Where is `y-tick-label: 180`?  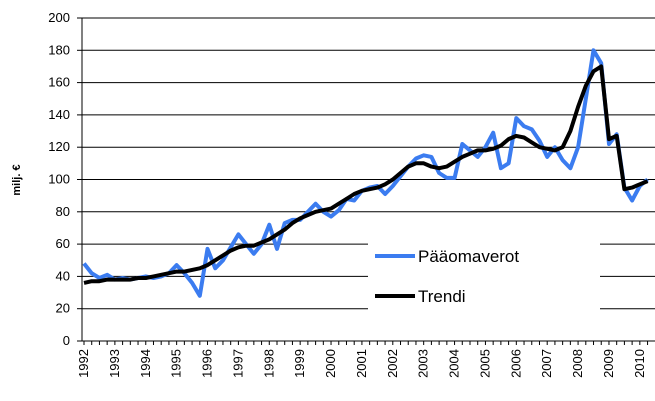
y-tick-label: 180 is located at coordinates (59, 49).